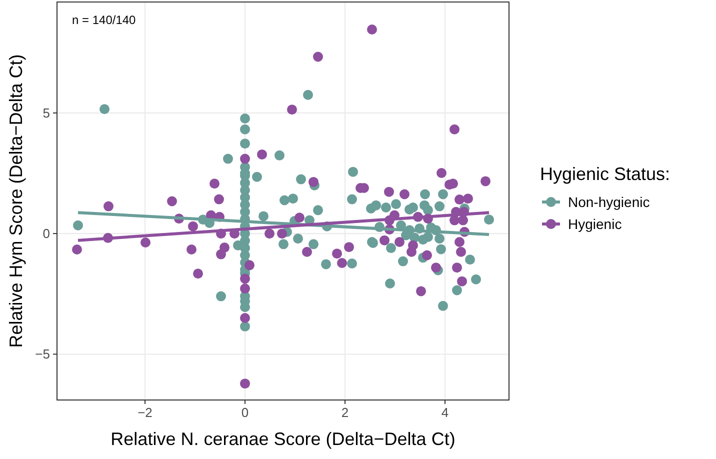 The image size is (716, 459). I want to click on x-tick-label: 4, so click(445, 412).